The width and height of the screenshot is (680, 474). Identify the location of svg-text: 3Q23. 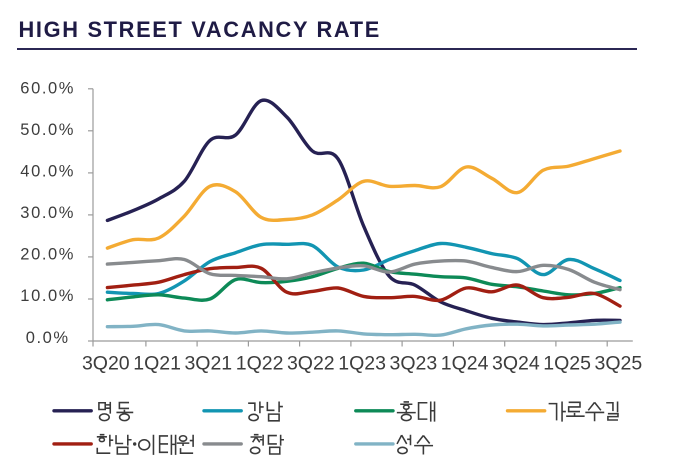
(414, 364).